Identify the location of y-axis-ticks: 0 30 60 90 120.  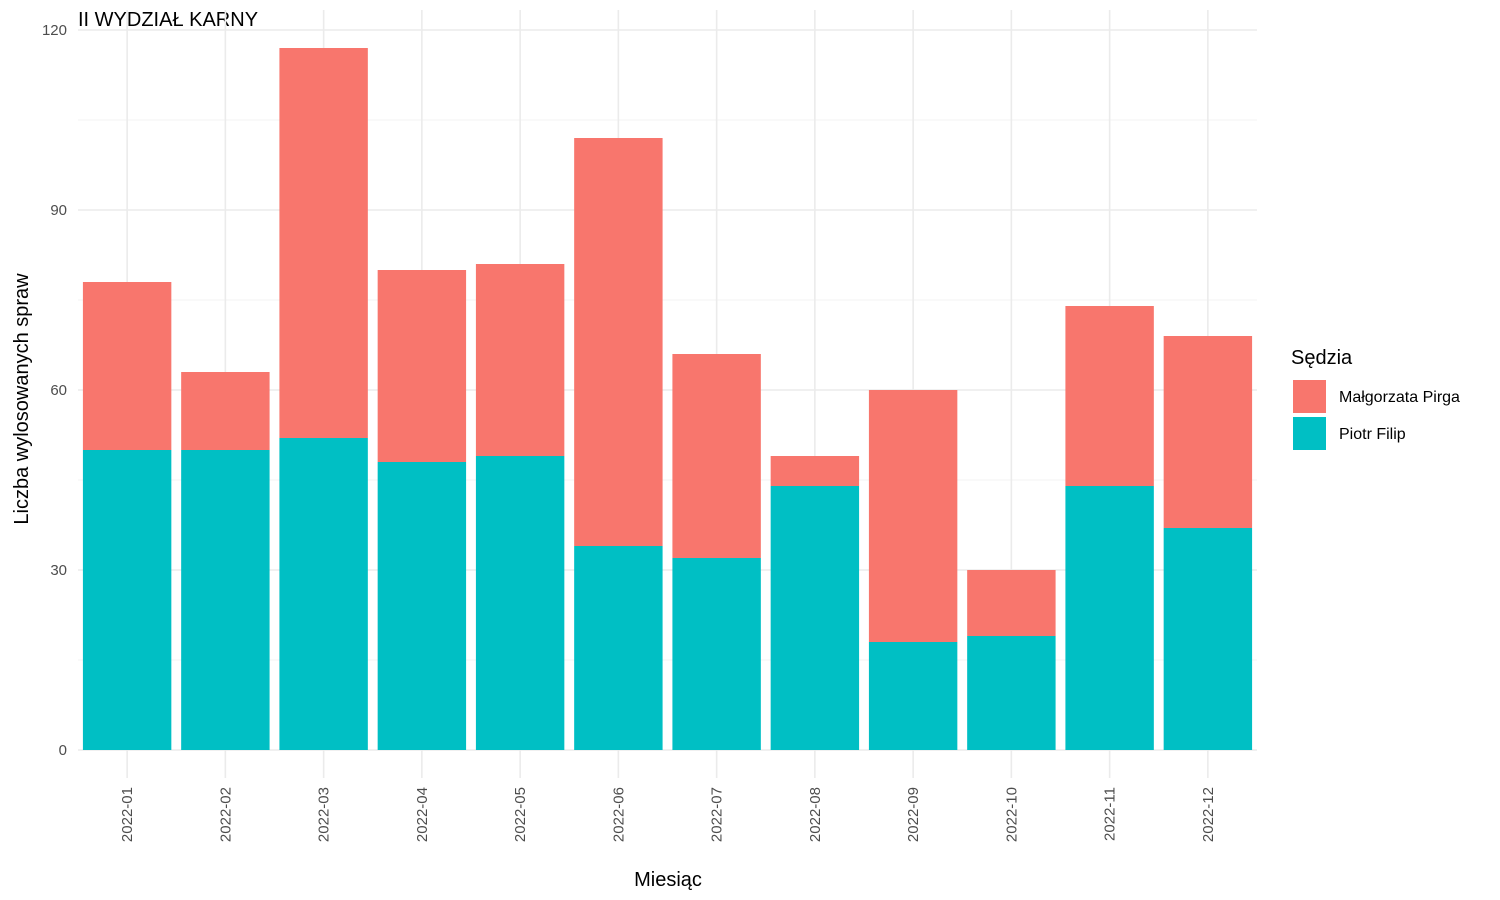
(54, 390).